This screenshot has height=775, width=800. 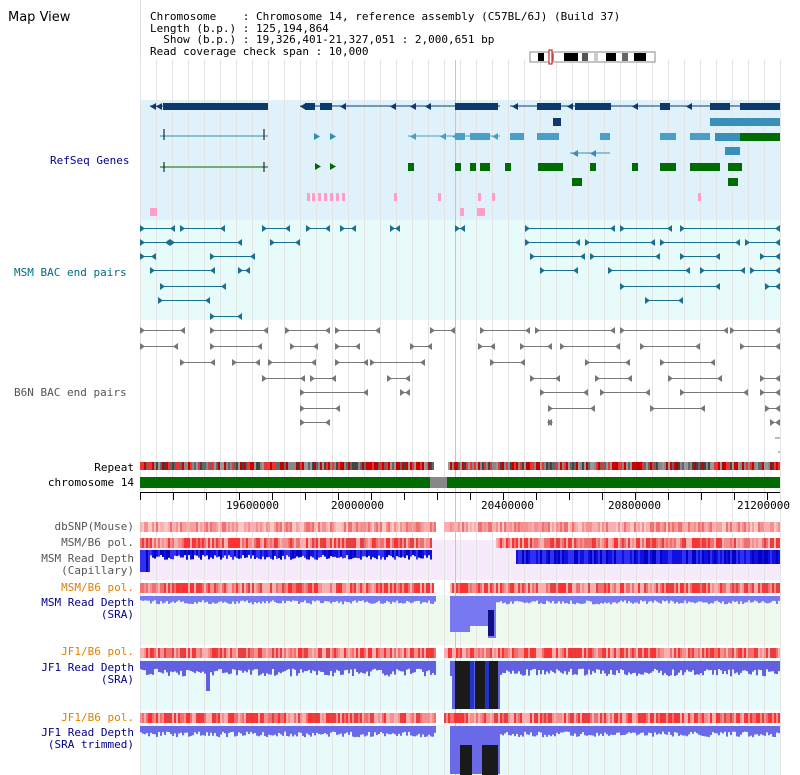 I want to click on track-label-repeat: Repeat, so click(x=114, y=467).